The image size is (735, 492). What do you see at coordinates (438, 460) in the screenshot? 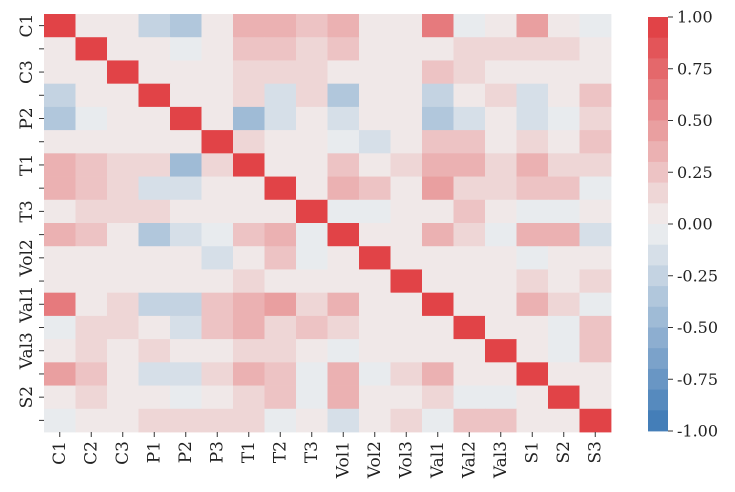
I see `x-tick-label: Val1` at bounding box center [438, 460].